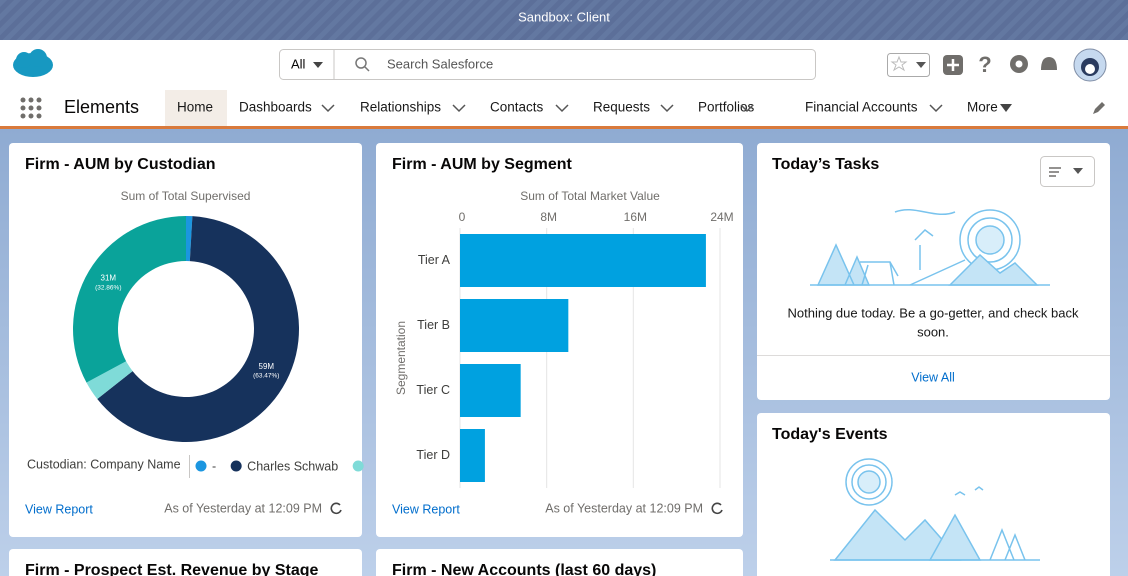 This screenshot has width=1128, height=576. What do you see at coordinates (1099, 108) in the screenshot?
I see `edit-nav` at bounding box center [1099, 108].